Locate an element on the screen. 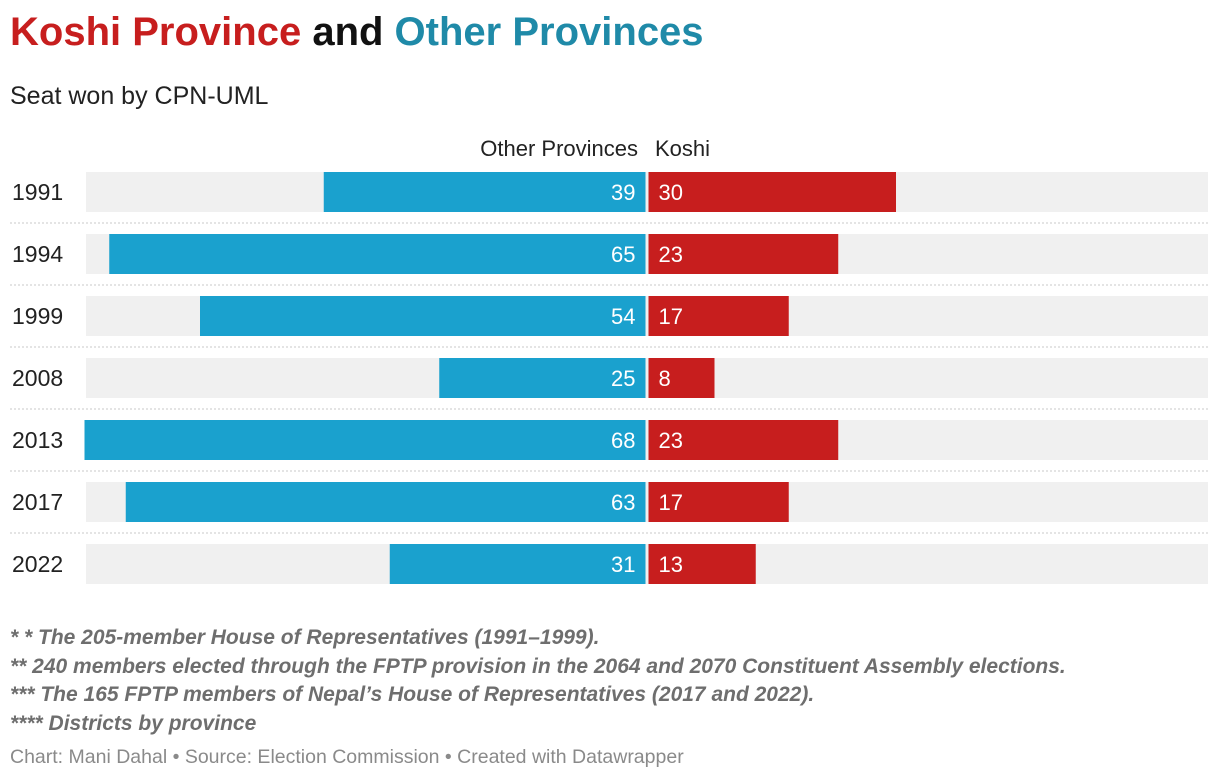  chart-title: Koshi Province and Other Provinces is located at coordinates (357, 32).